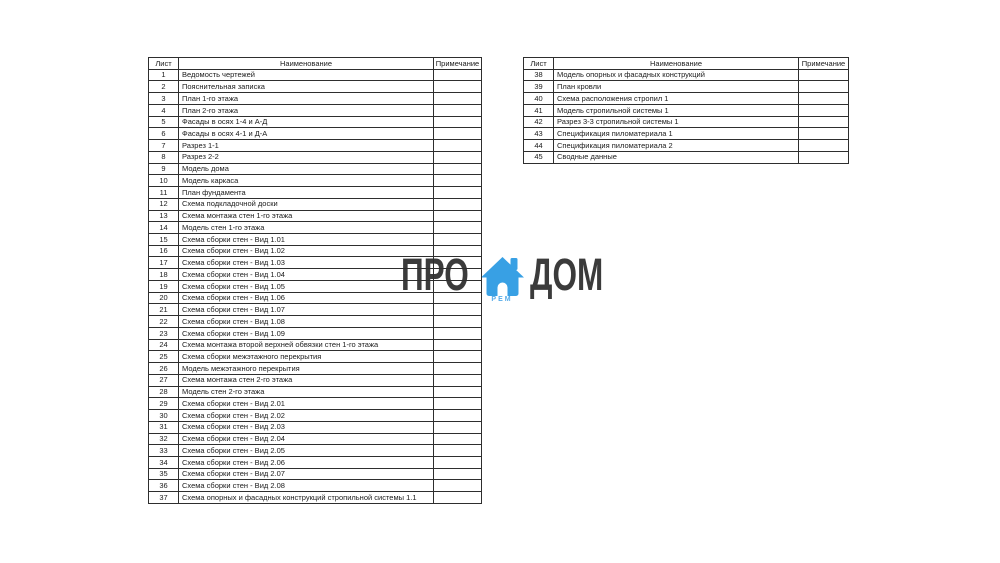 This screenshot has width=1000, height=563. What do you see at coordinates (676, 98) in the screenshot?
I see `sheet-name: Схема расположения стропил 1` at bounding box center [676, 98].